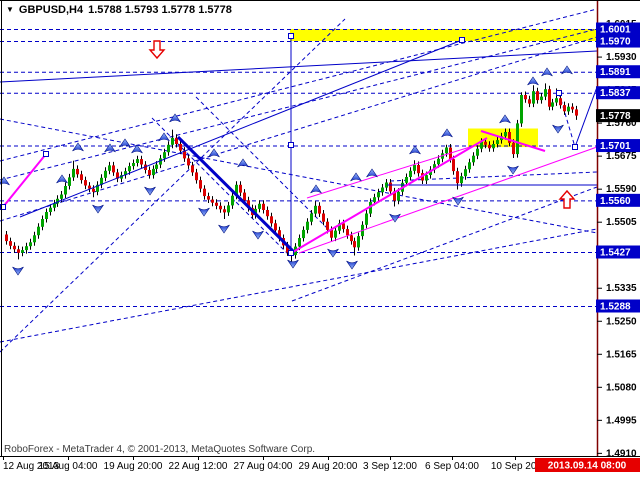  Describe the element at coordinates (10, 9) in the screenshot. I see `chart-menu-icon: ▼` at that location.